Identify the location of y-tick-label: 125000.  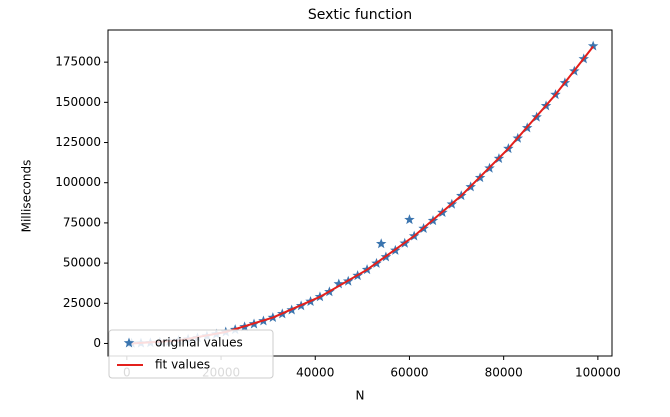
(78, 142).